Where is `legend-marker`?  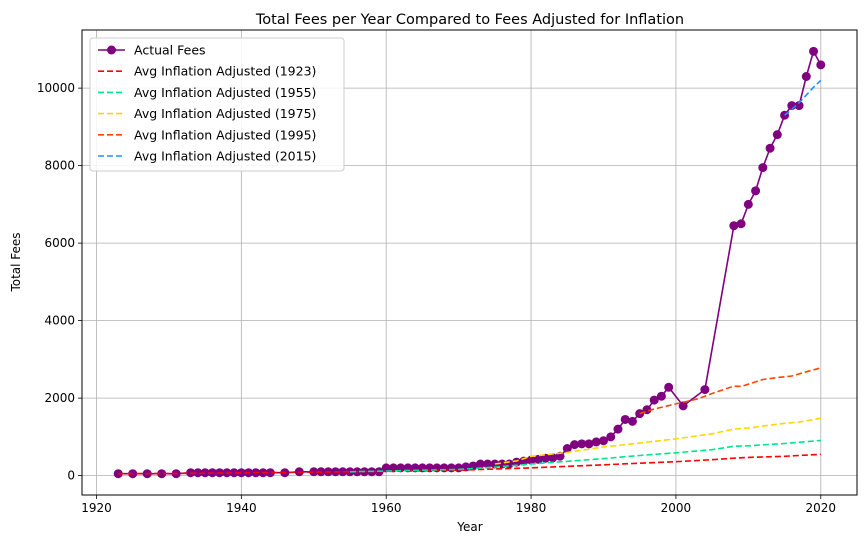 legend-marker is located at coordinates (111, 50).